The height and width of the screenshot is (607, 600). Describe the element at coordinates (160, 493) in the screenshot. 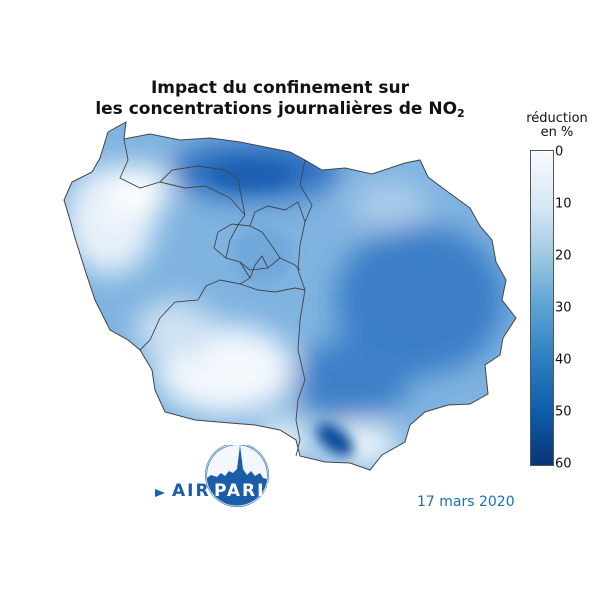

I see `arrow-icon` at that location.